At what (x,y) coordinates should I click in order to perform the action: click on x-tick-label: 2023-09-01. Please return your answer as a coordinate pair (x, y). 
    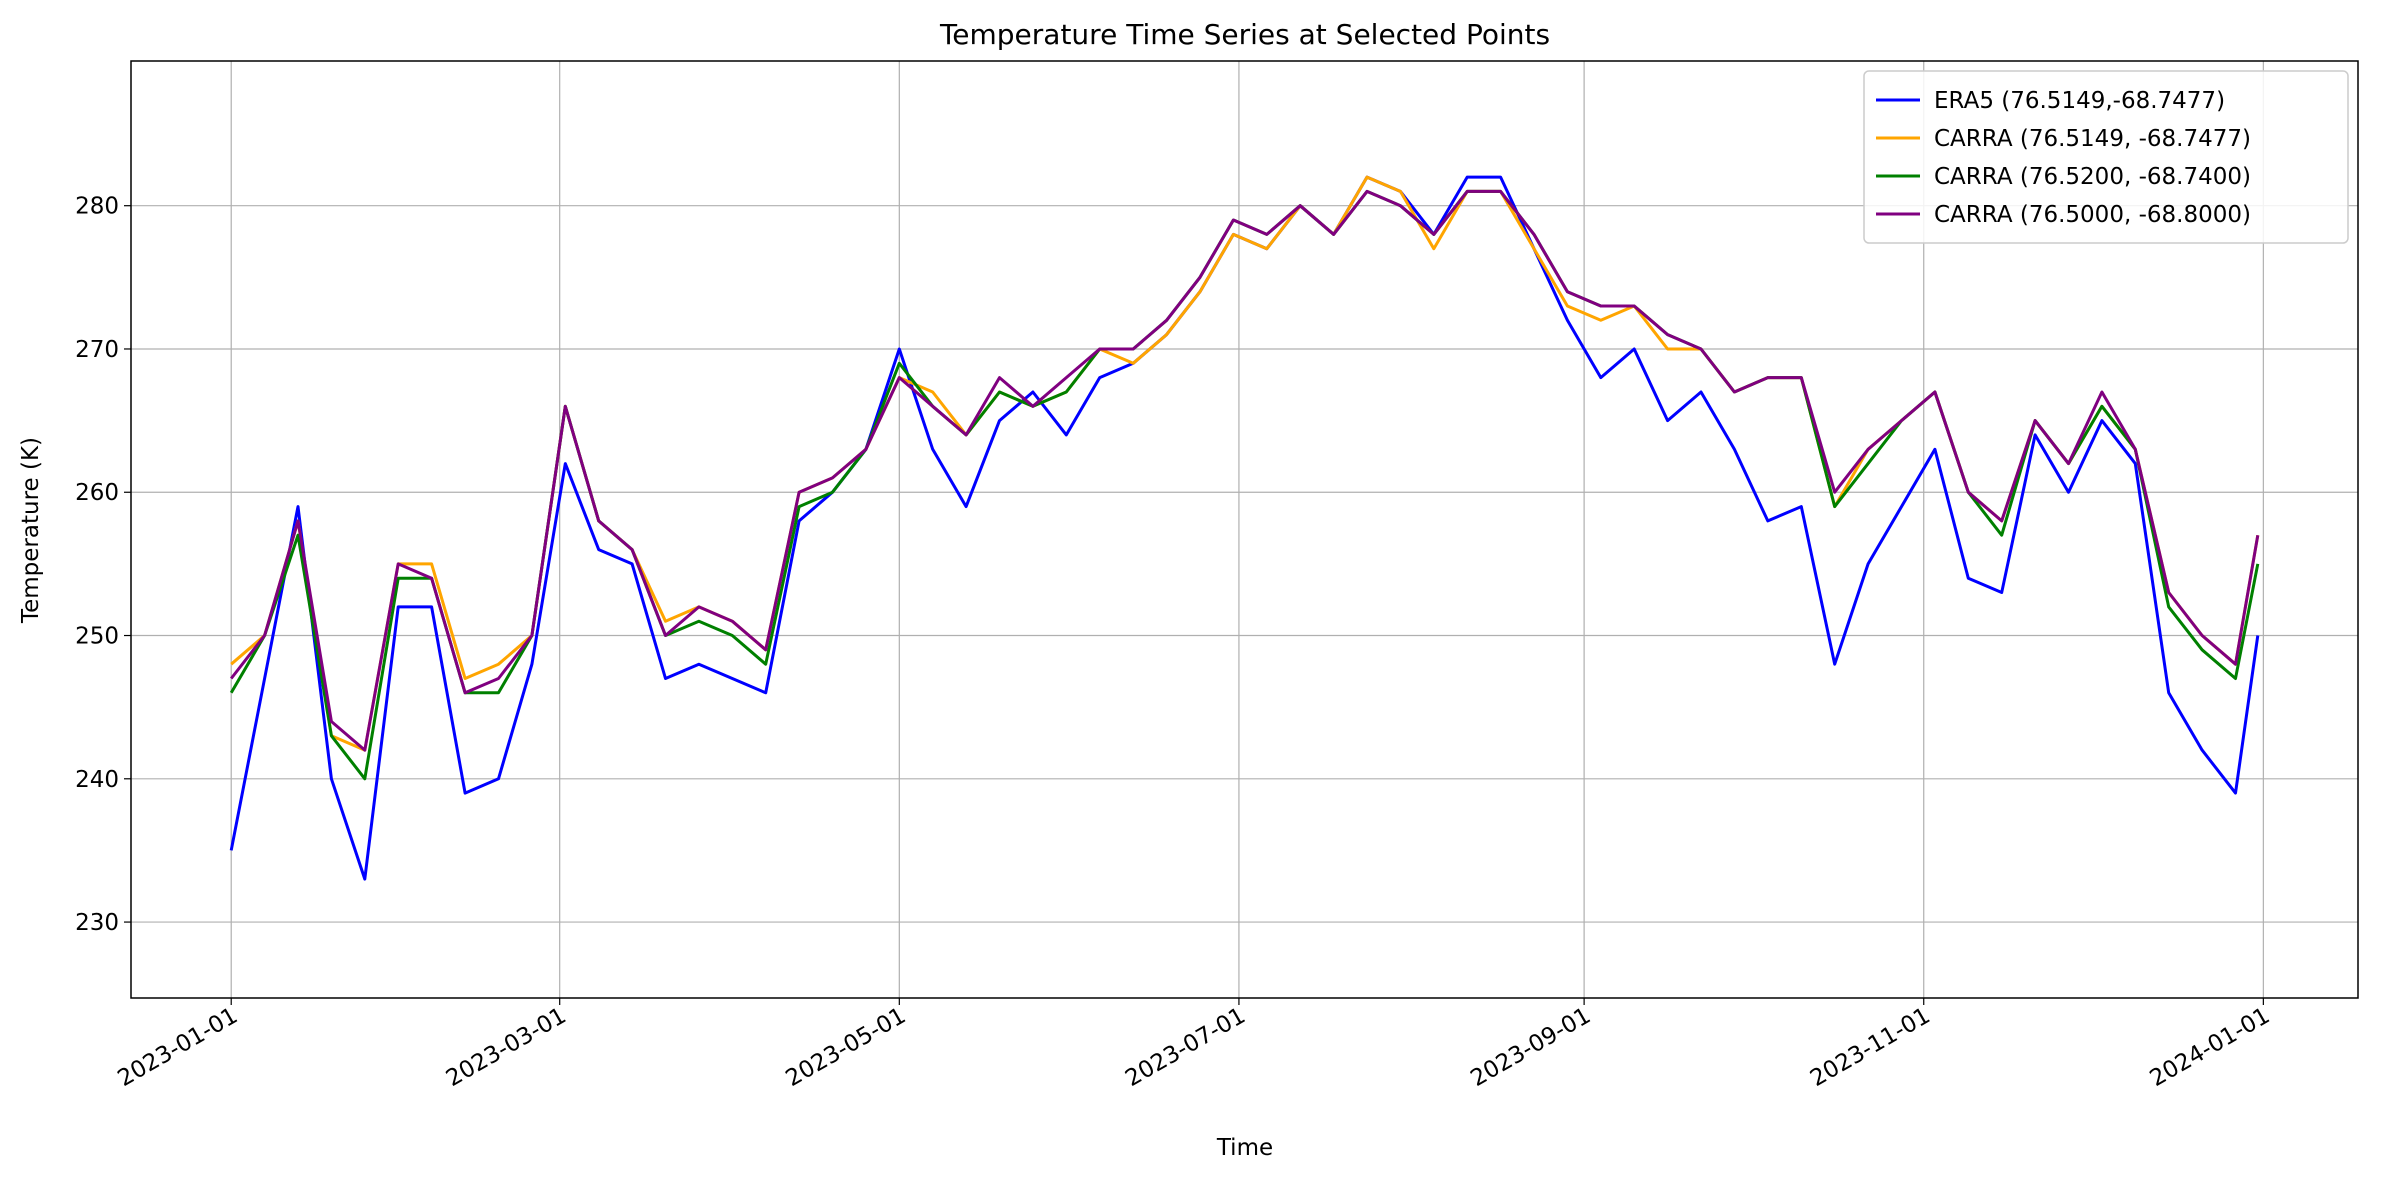
    Looking at the image, I should click on (1530, 1047).